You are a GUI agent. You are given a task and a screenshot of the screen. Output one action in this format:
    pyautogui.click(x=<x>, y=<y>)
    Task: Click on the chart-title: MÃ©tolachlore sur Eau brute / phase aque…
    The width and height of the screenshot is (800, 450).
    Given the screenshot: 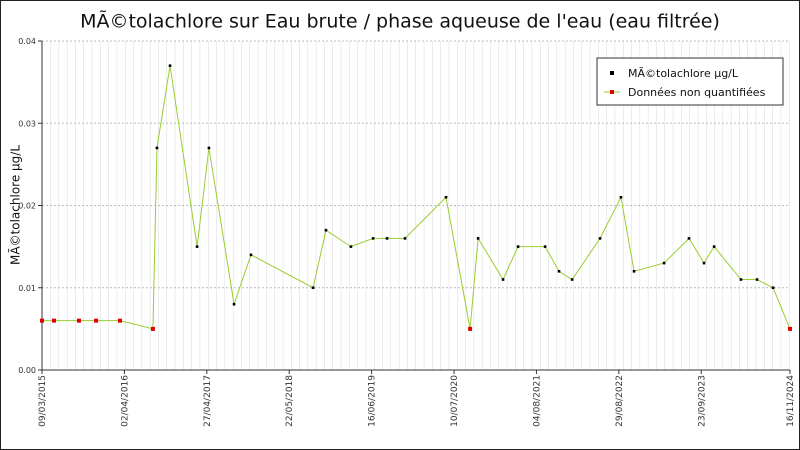 What is the action you would take?
    pyautogui.click(x=400, y=21)
    